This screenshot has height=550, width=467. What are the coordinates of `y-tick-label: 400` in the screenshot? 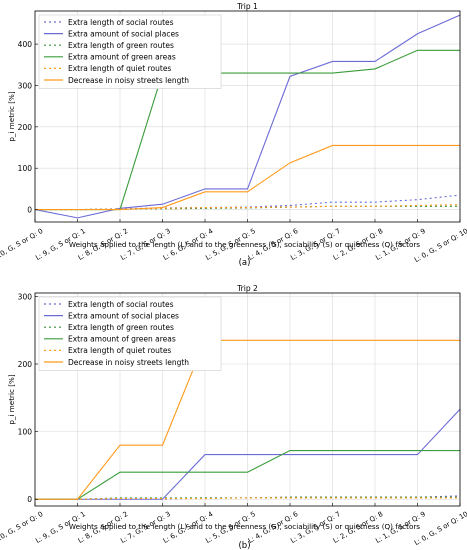 It's located at (25, 44).